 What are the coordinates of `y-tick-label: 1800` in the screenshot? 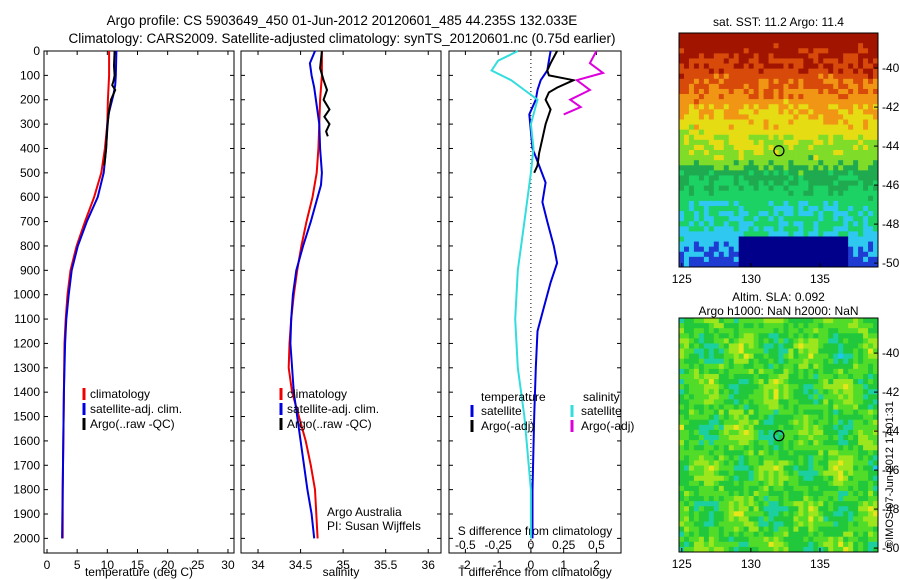 It's located at (26, 490).